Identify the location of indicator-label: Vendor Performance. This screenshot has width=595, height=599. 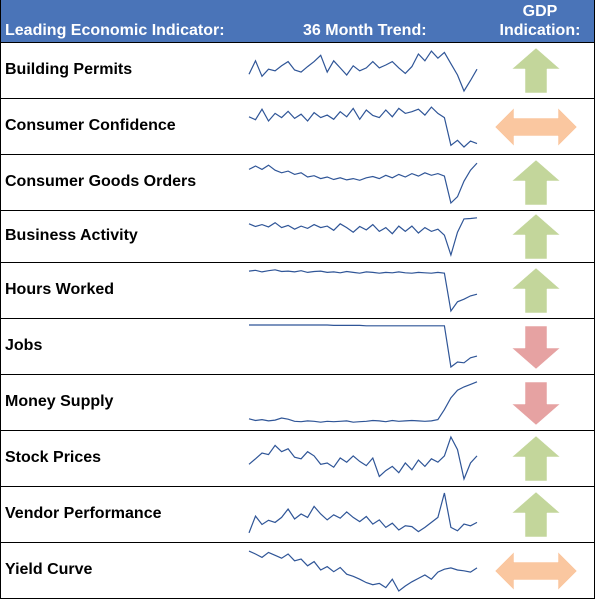
(83, 513).